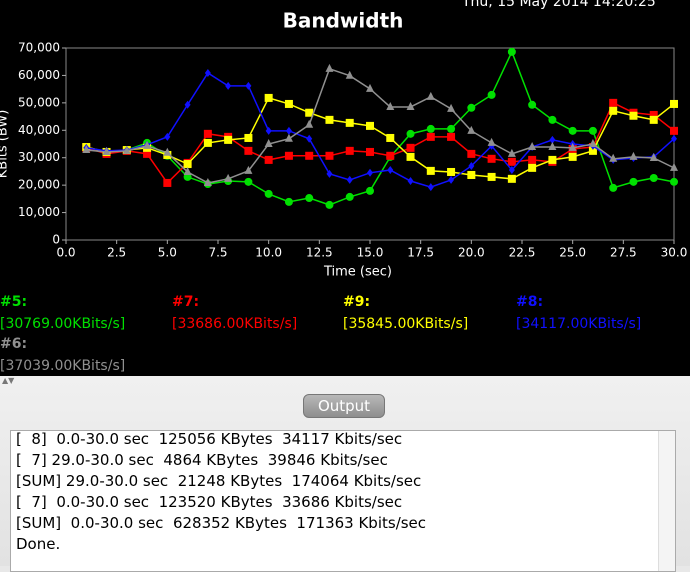  Describe the element at coordinates (65, 253) in the screenshot. I see `x-tick-label: 0.0` at that location.